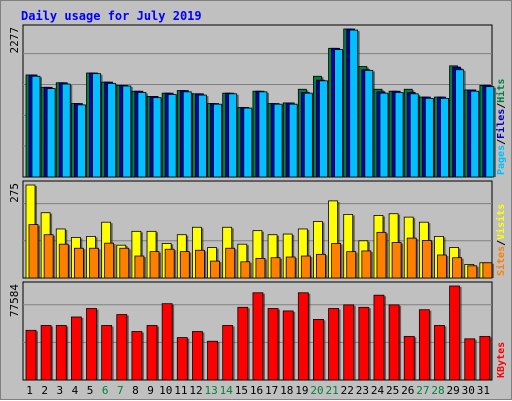  I want to click on x-tick-label: 13, so click(210, 390).